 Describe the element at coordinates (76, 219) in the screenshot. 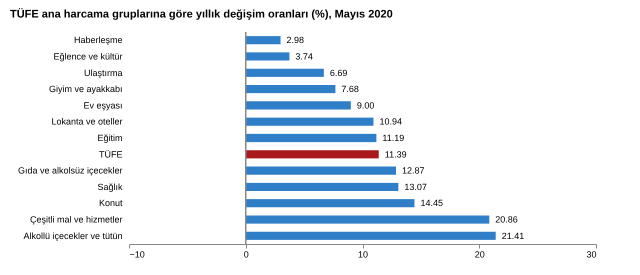

I see `y-tick-label: Çeşitli mal ve hizmetler` at that location.